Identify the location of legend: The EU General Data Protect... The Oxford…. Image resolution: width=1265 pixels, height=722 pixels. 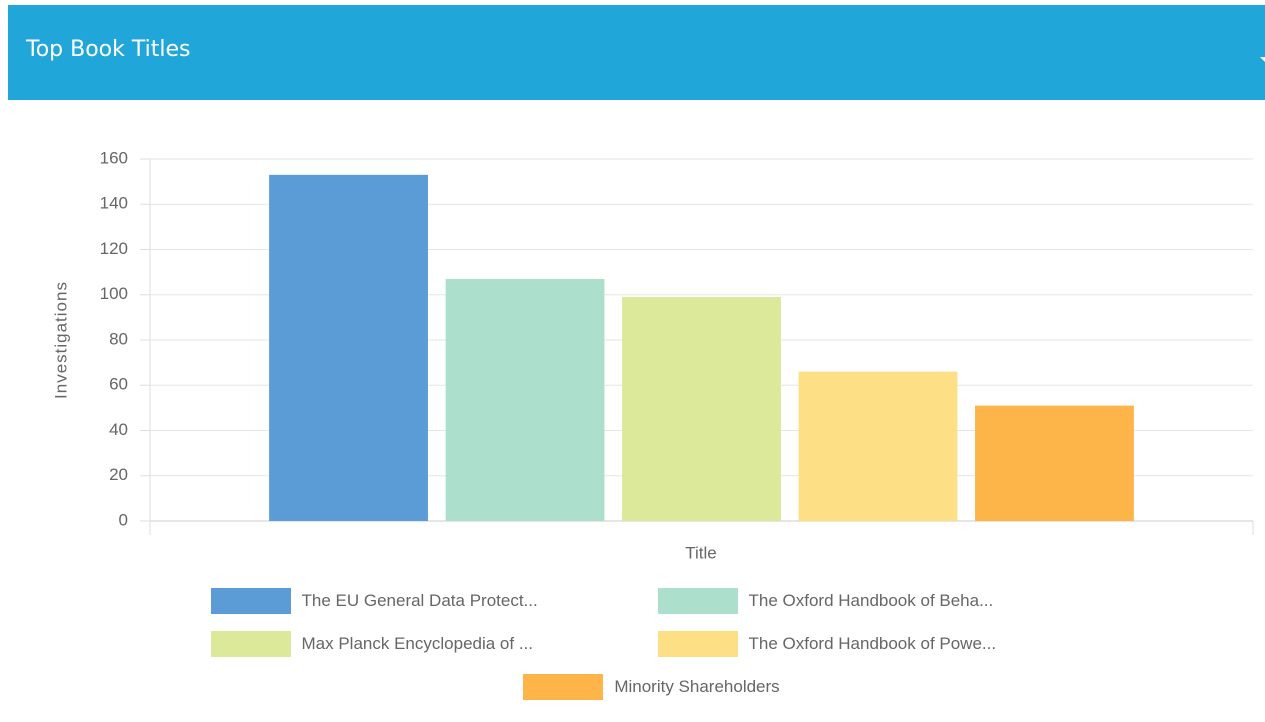
(651, 644).